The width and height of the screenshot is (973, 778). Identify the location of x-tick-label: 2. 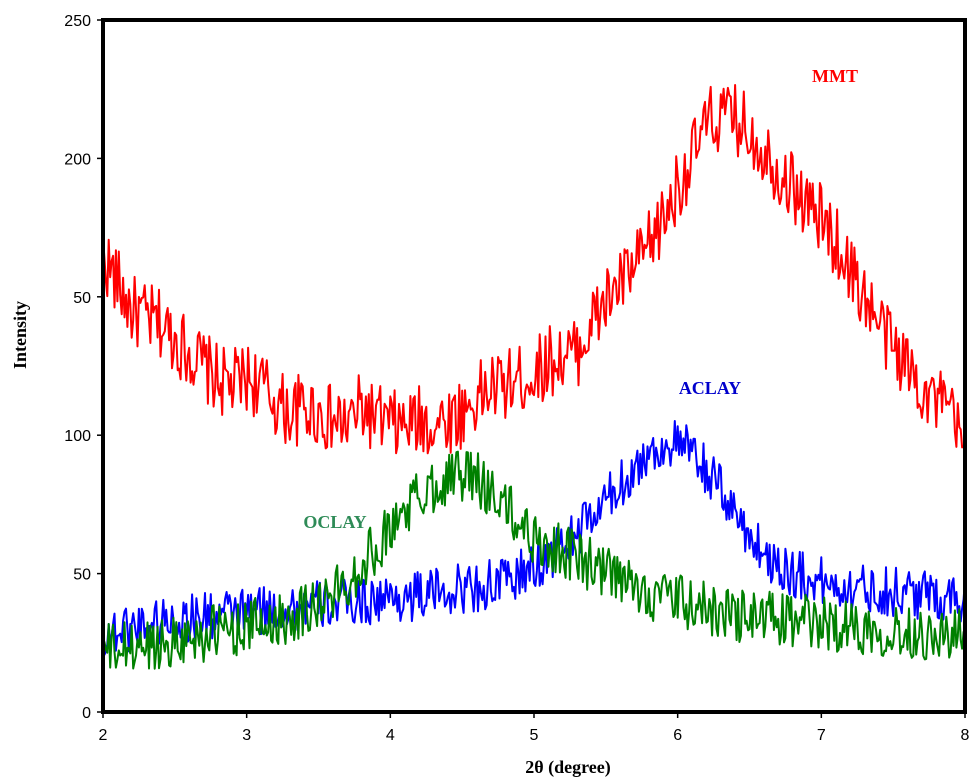
(103, 735).